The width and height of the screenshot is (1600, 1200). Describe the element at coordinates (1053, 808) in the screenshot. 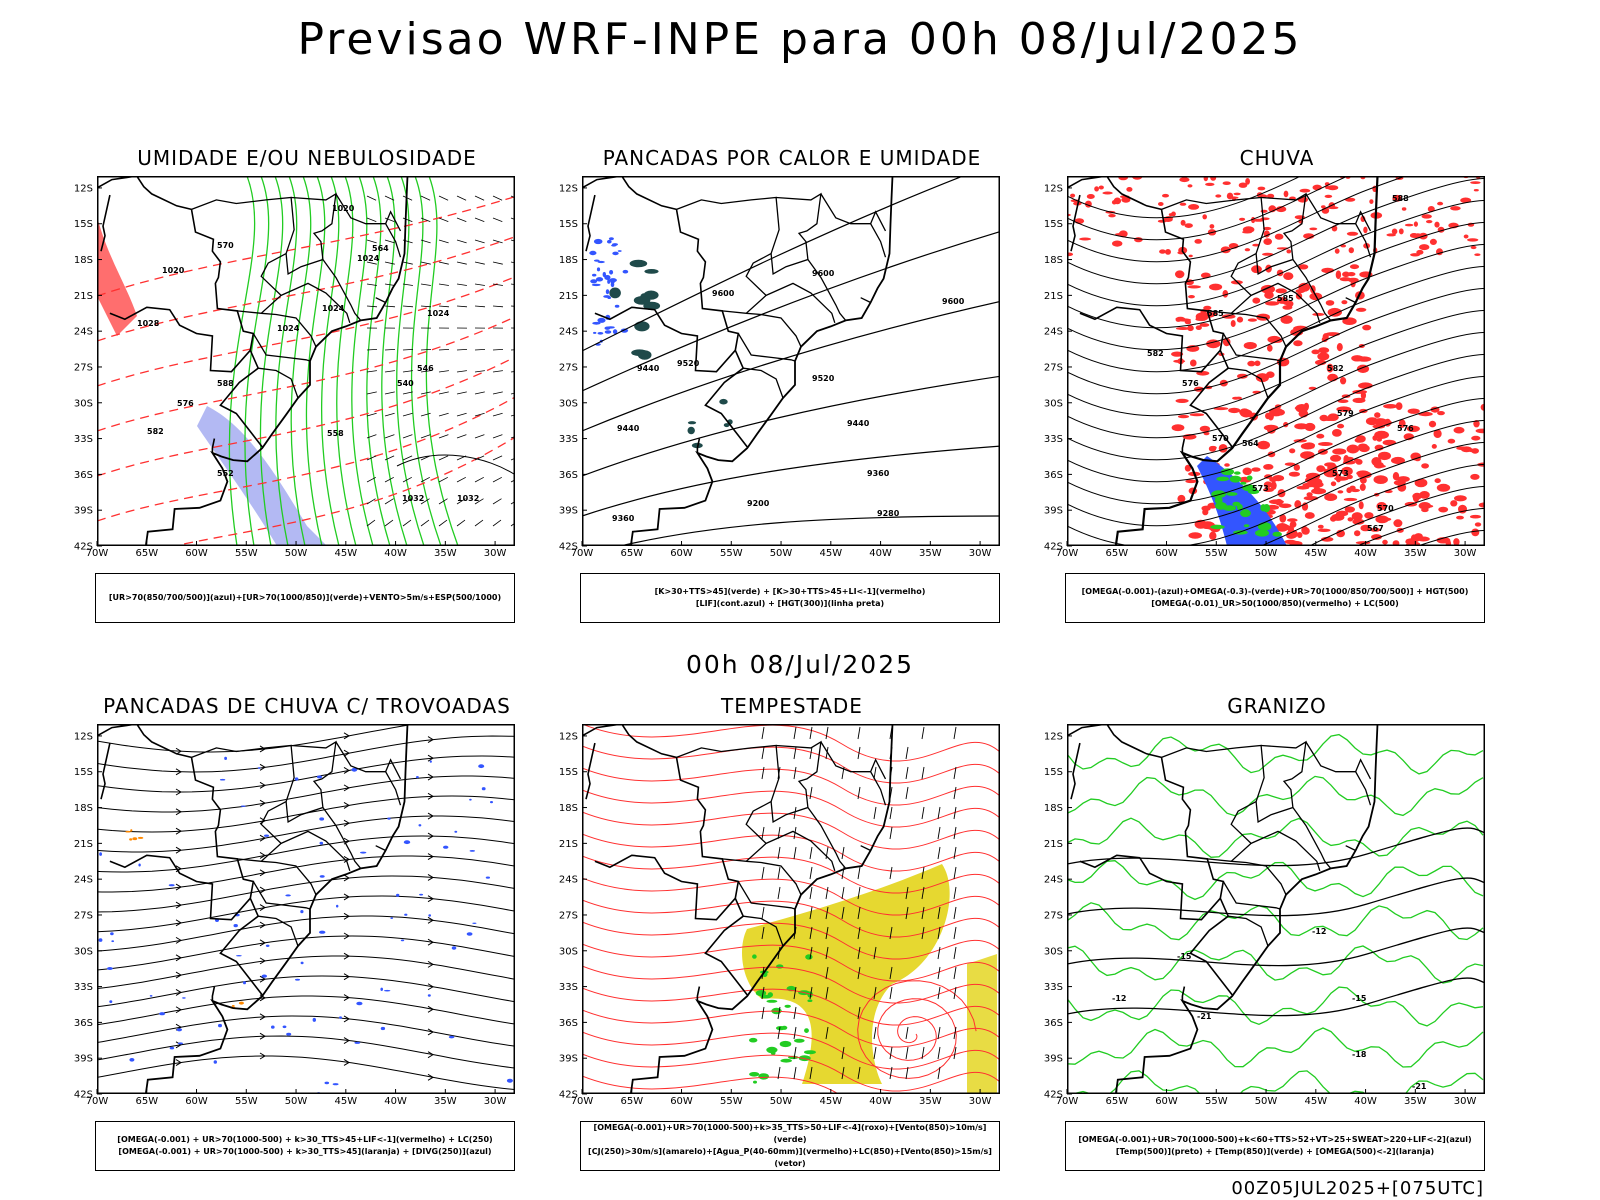

I see `lat-tick-label: 18S` at that location.